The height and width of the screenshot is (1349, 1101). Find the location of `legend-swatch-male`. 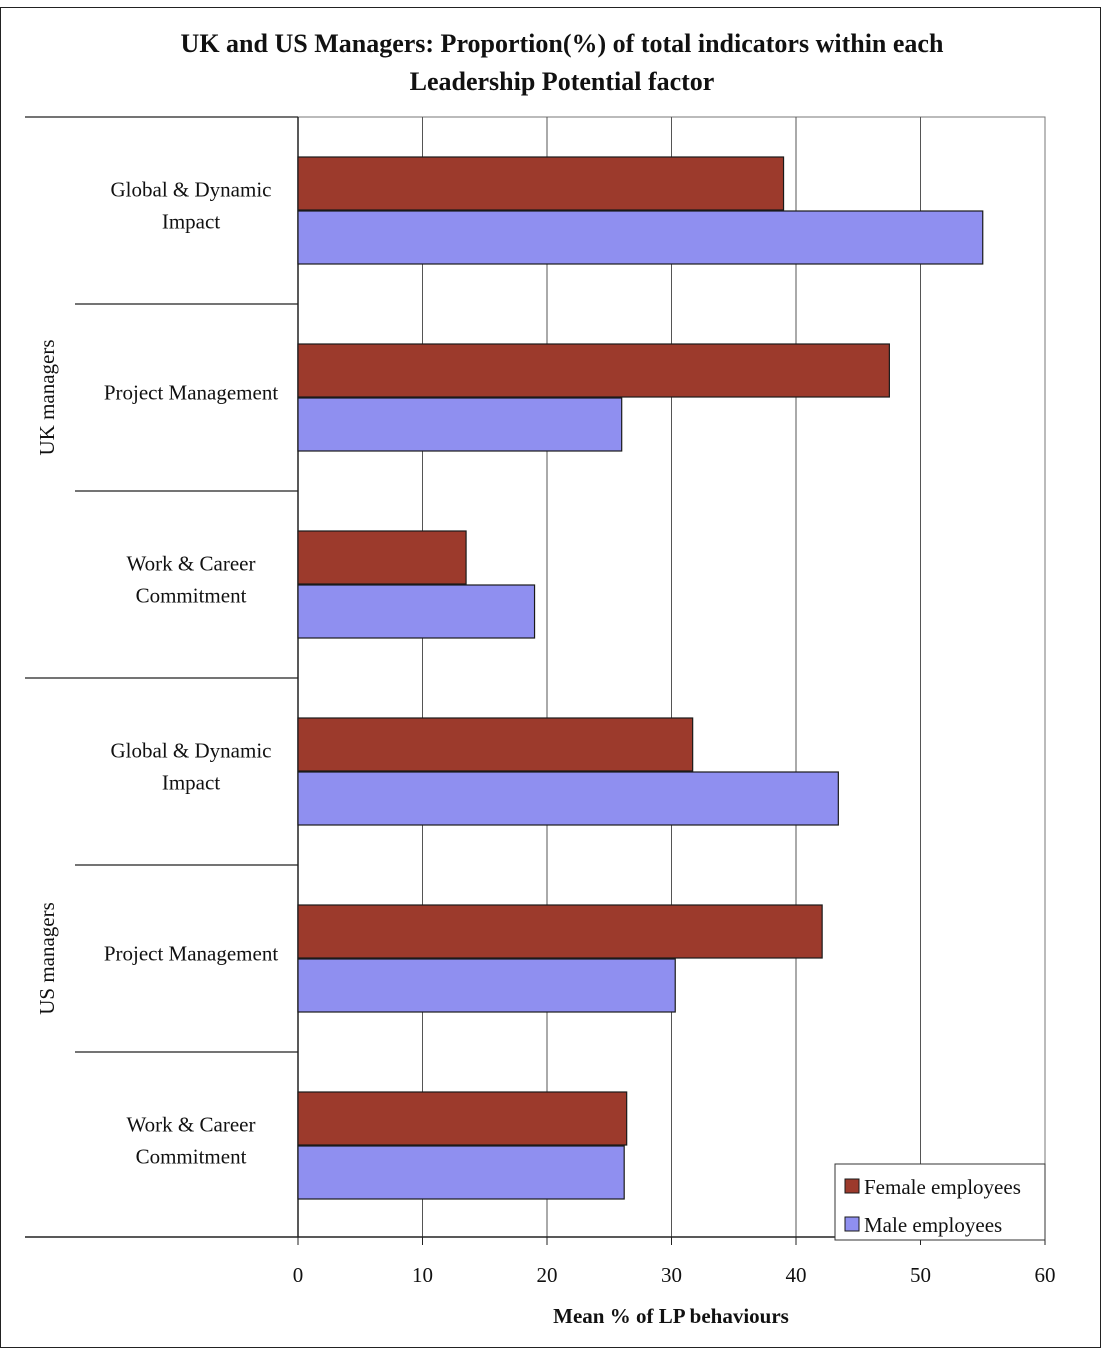

legend-swatch-male is located at coordinates (852, 1224).